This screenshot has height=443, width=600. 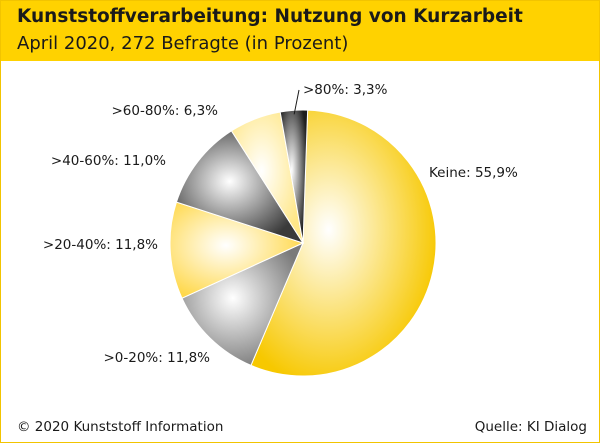 I want to click on slice-label-2: >20-40%: 11,8%, so click(x=100, y=245).